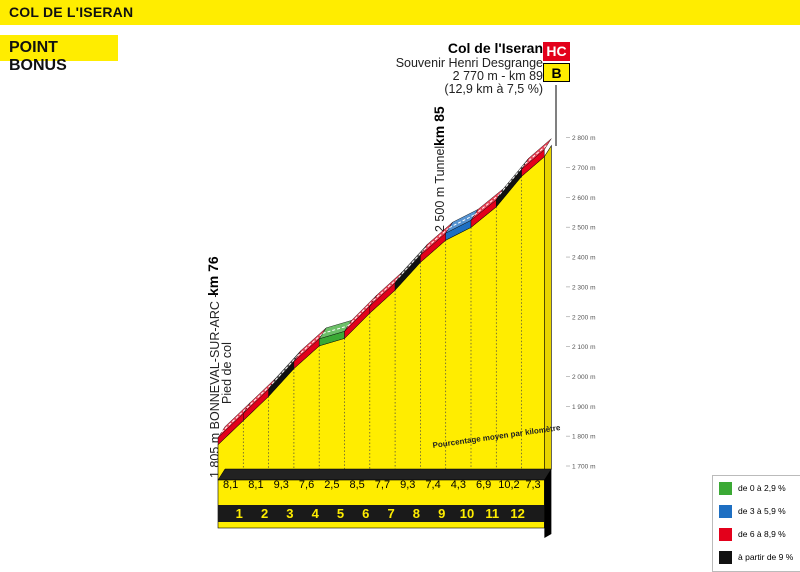  I want to click on km-marker: 4, so click(316, 513).